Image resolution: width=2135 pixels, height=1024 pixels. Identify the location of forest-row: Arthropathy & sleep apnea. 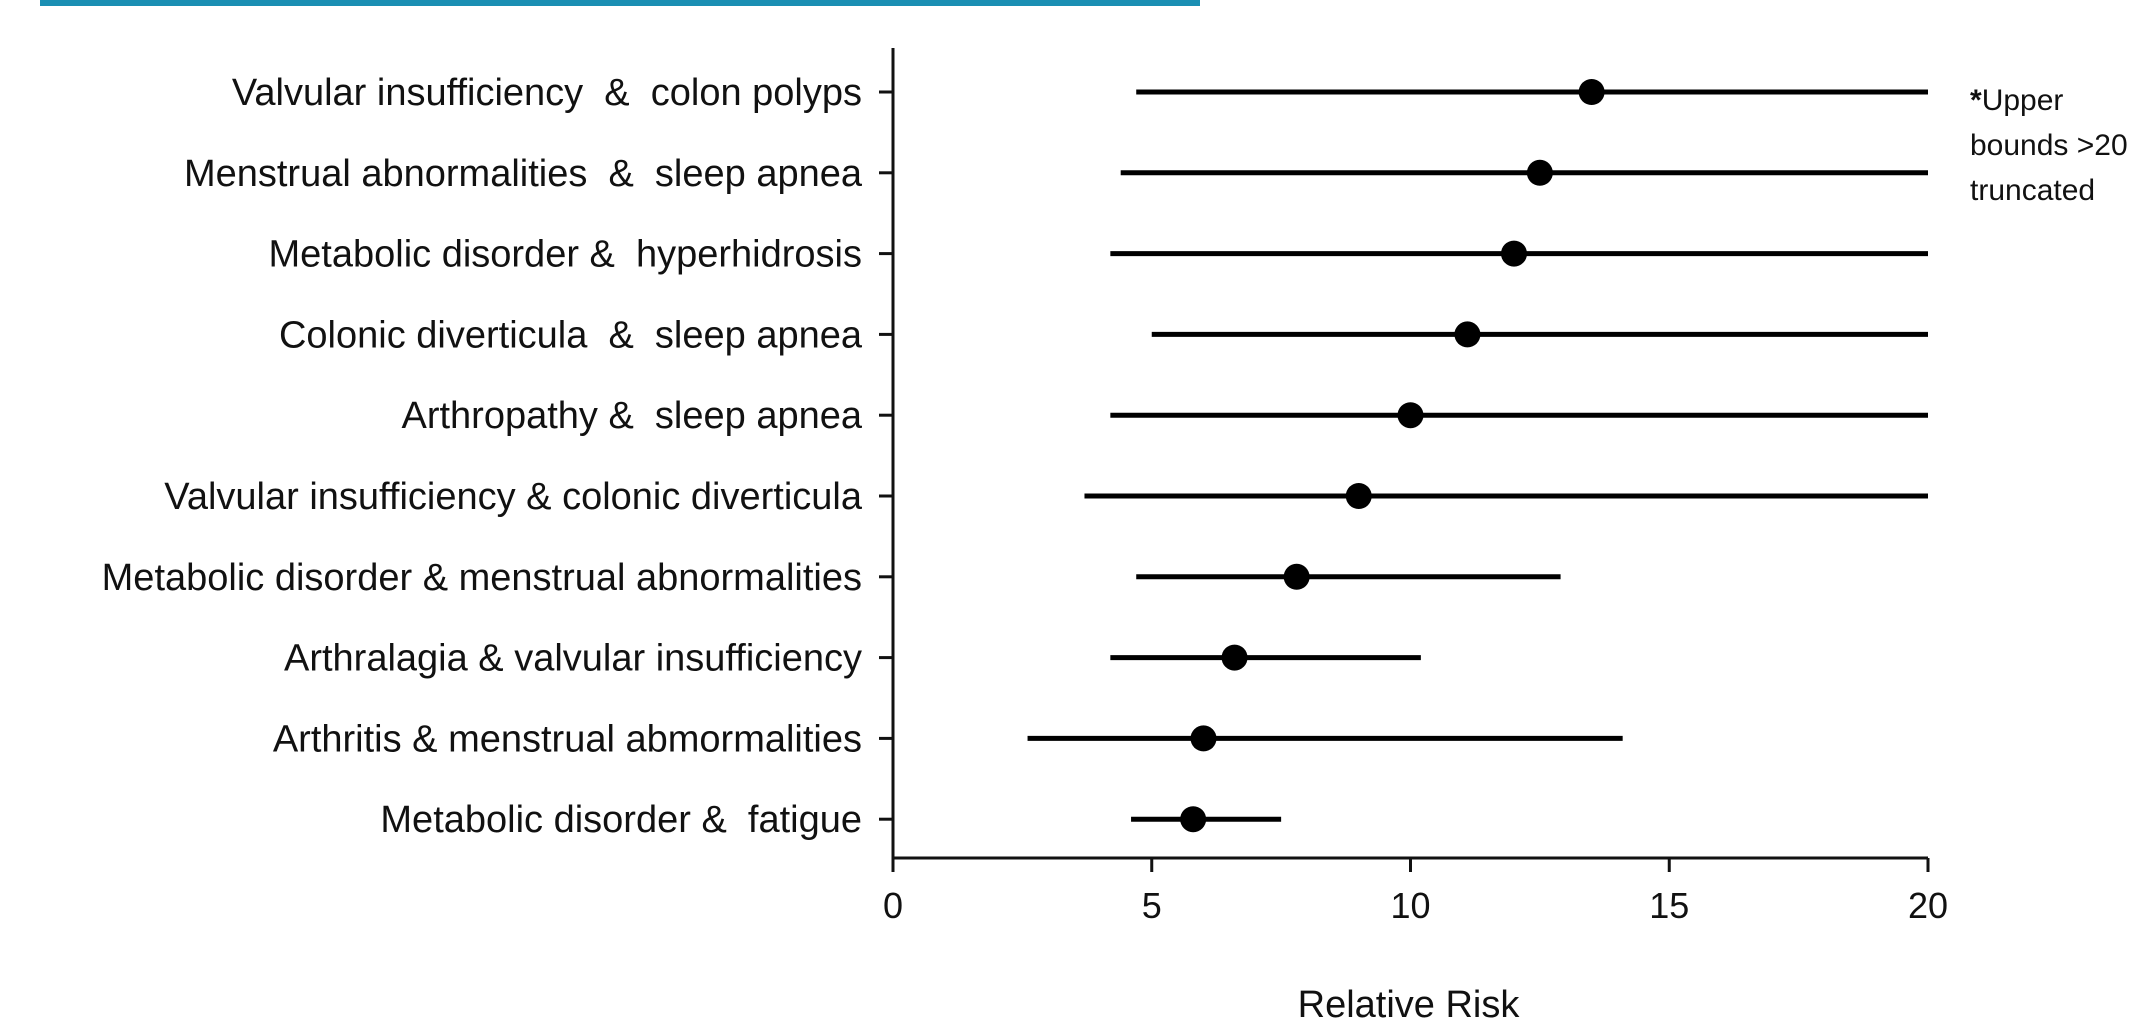
(1164, 416).